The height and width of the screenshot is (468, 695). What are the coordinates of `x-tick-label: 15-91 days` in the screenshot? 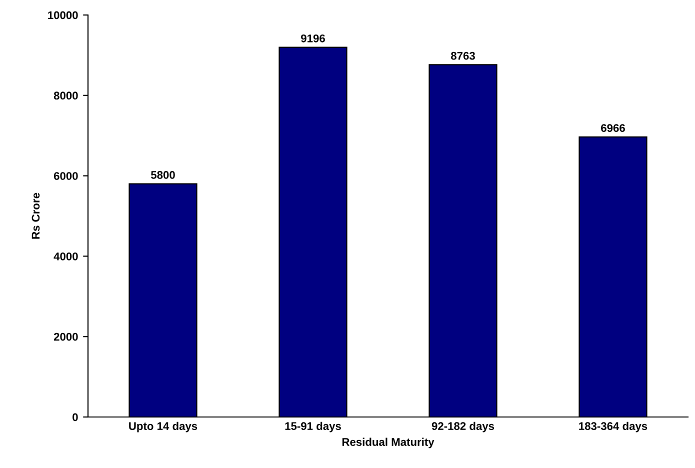 It's located at (313, 427).